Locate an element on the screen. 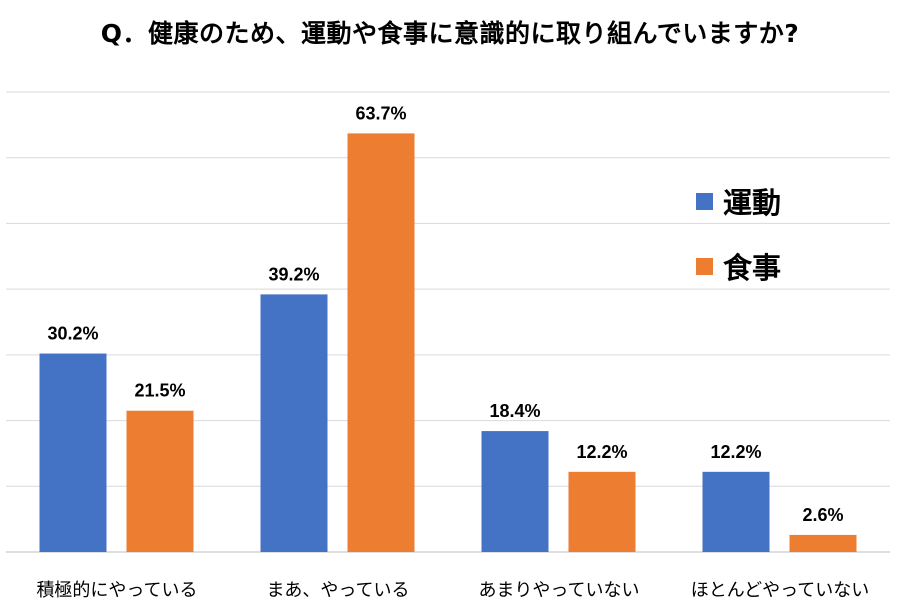 The image size is (900, 610). x-tick-label: ほとんどやっていない is located at coordinates (780, 590).